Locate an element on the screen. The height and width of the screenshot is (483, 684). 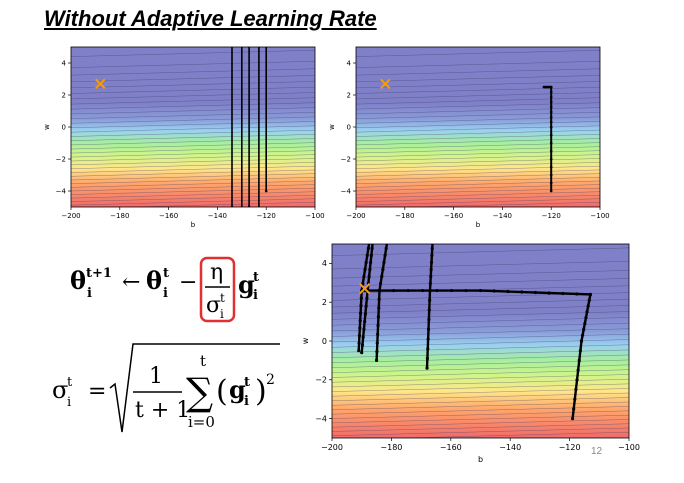
rms-numerator: 1 is located at coordinates (156, 376).